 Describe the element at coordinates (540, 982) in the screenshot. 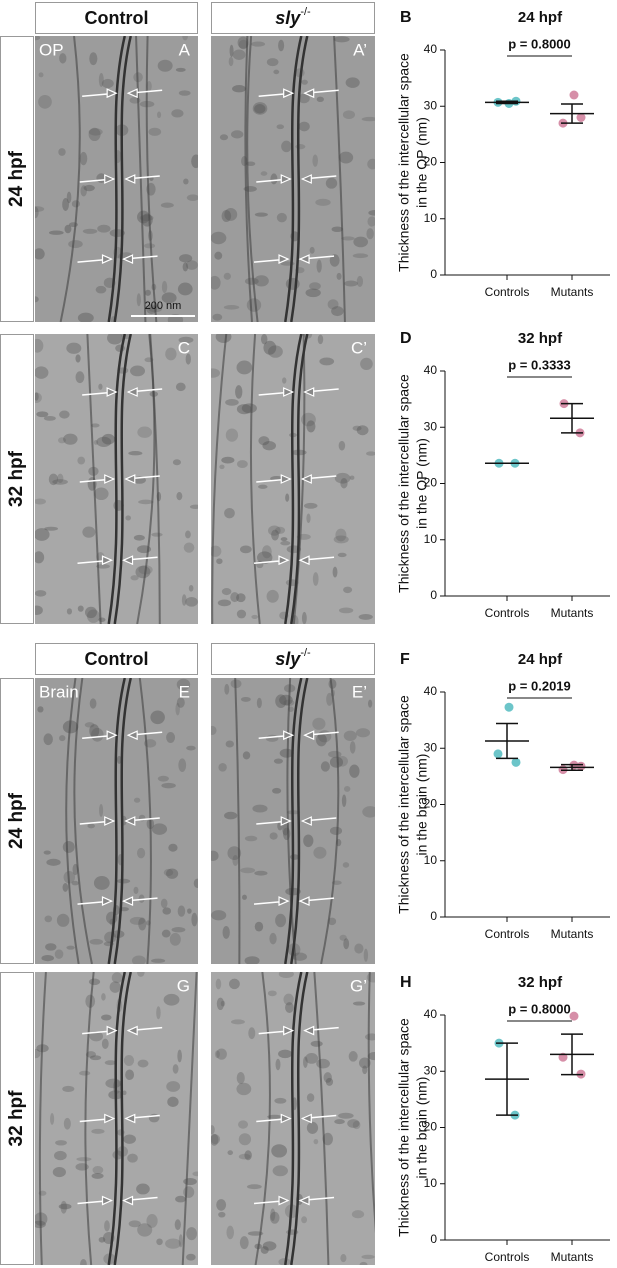

I see `chart-title: 32 hpf` at that location.